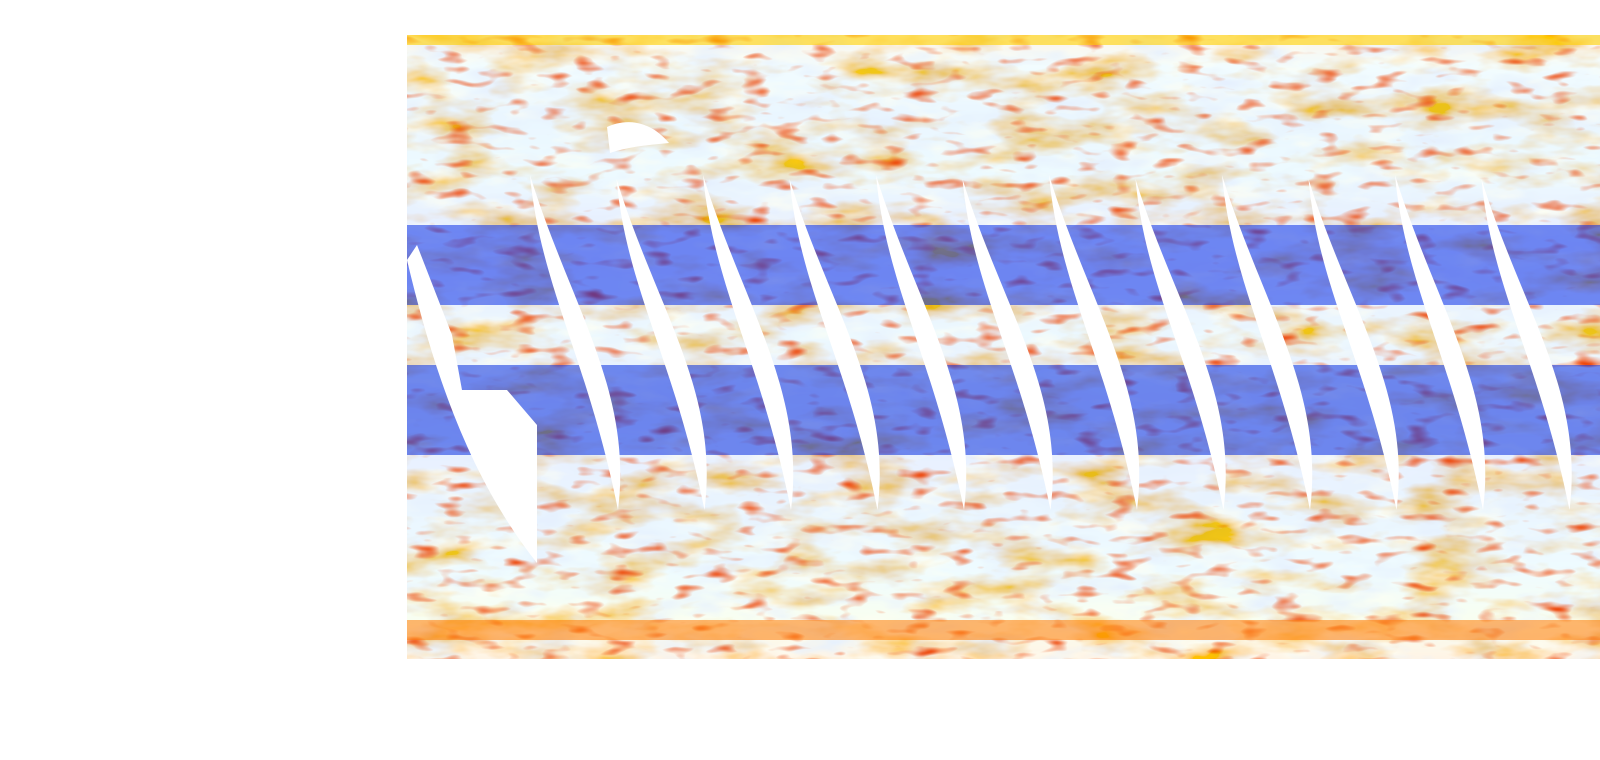 The image size is (1600, 760). Describe the element at coordinates (638, 137) in the screenshot. I see `swath-gap-north` at that location.